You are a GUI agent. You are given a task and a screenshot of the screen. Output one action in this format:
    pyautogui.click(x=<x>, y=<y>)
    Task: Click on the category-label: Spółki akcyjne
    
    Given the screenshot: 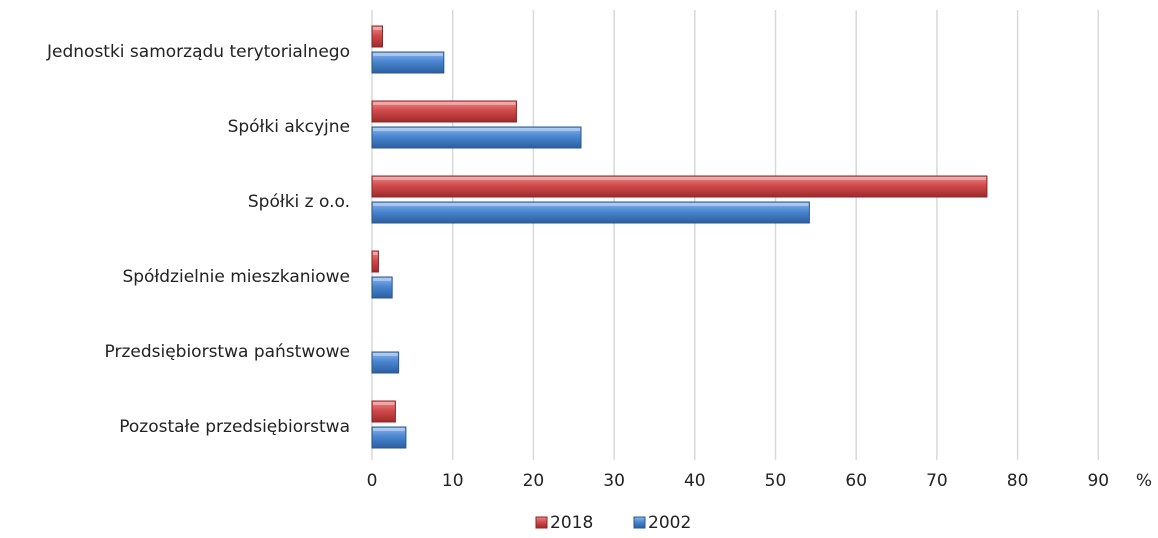 What is the action you would take?
    pyautogui.click(x=289, y=127)
    